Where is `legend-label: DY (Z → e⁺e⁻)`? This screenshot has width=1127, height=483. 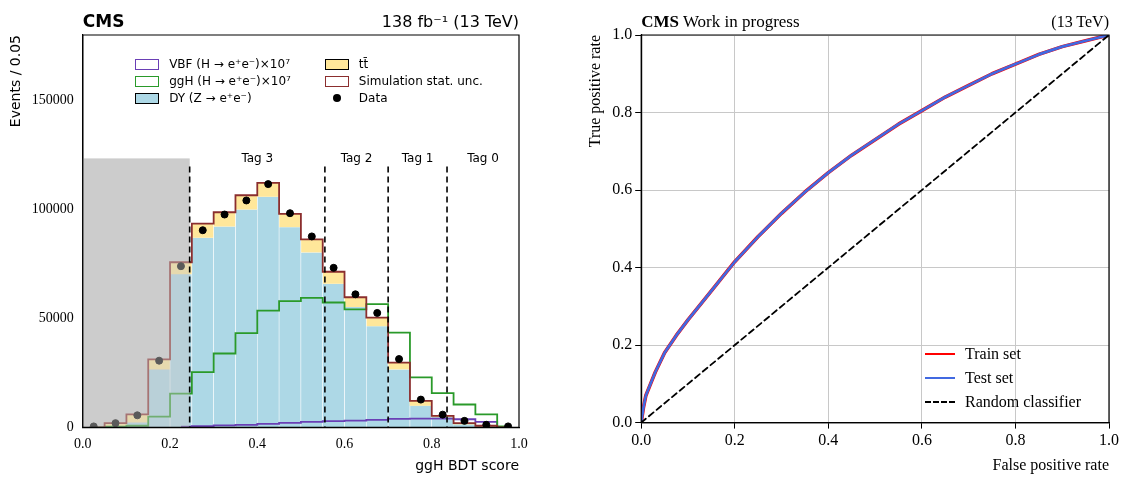 legend-label: DY (Z → e⁺e⁻) is located at coordinates (210, 98).